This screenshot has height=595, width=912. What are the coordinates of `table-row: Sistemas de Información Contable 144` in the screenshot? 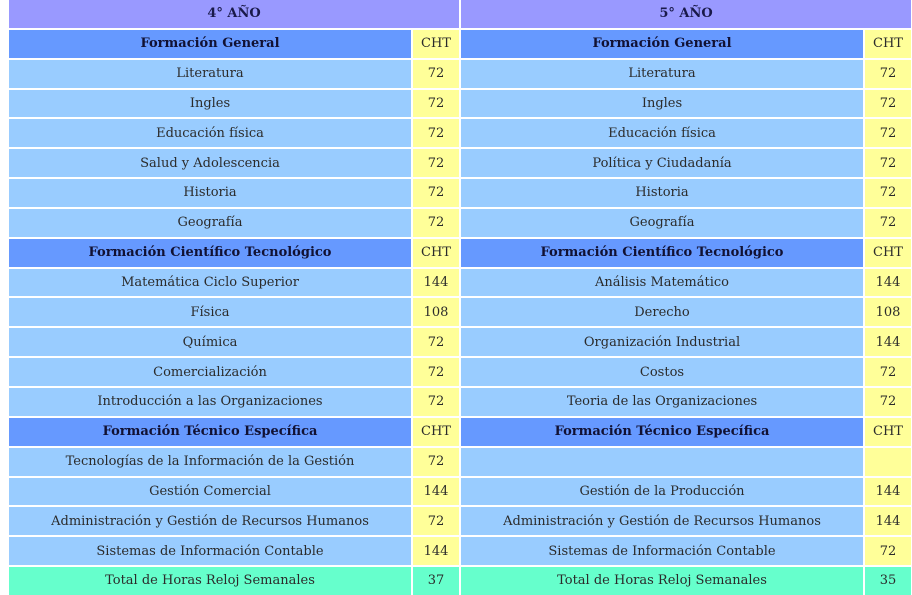 It's located at (234, 551).